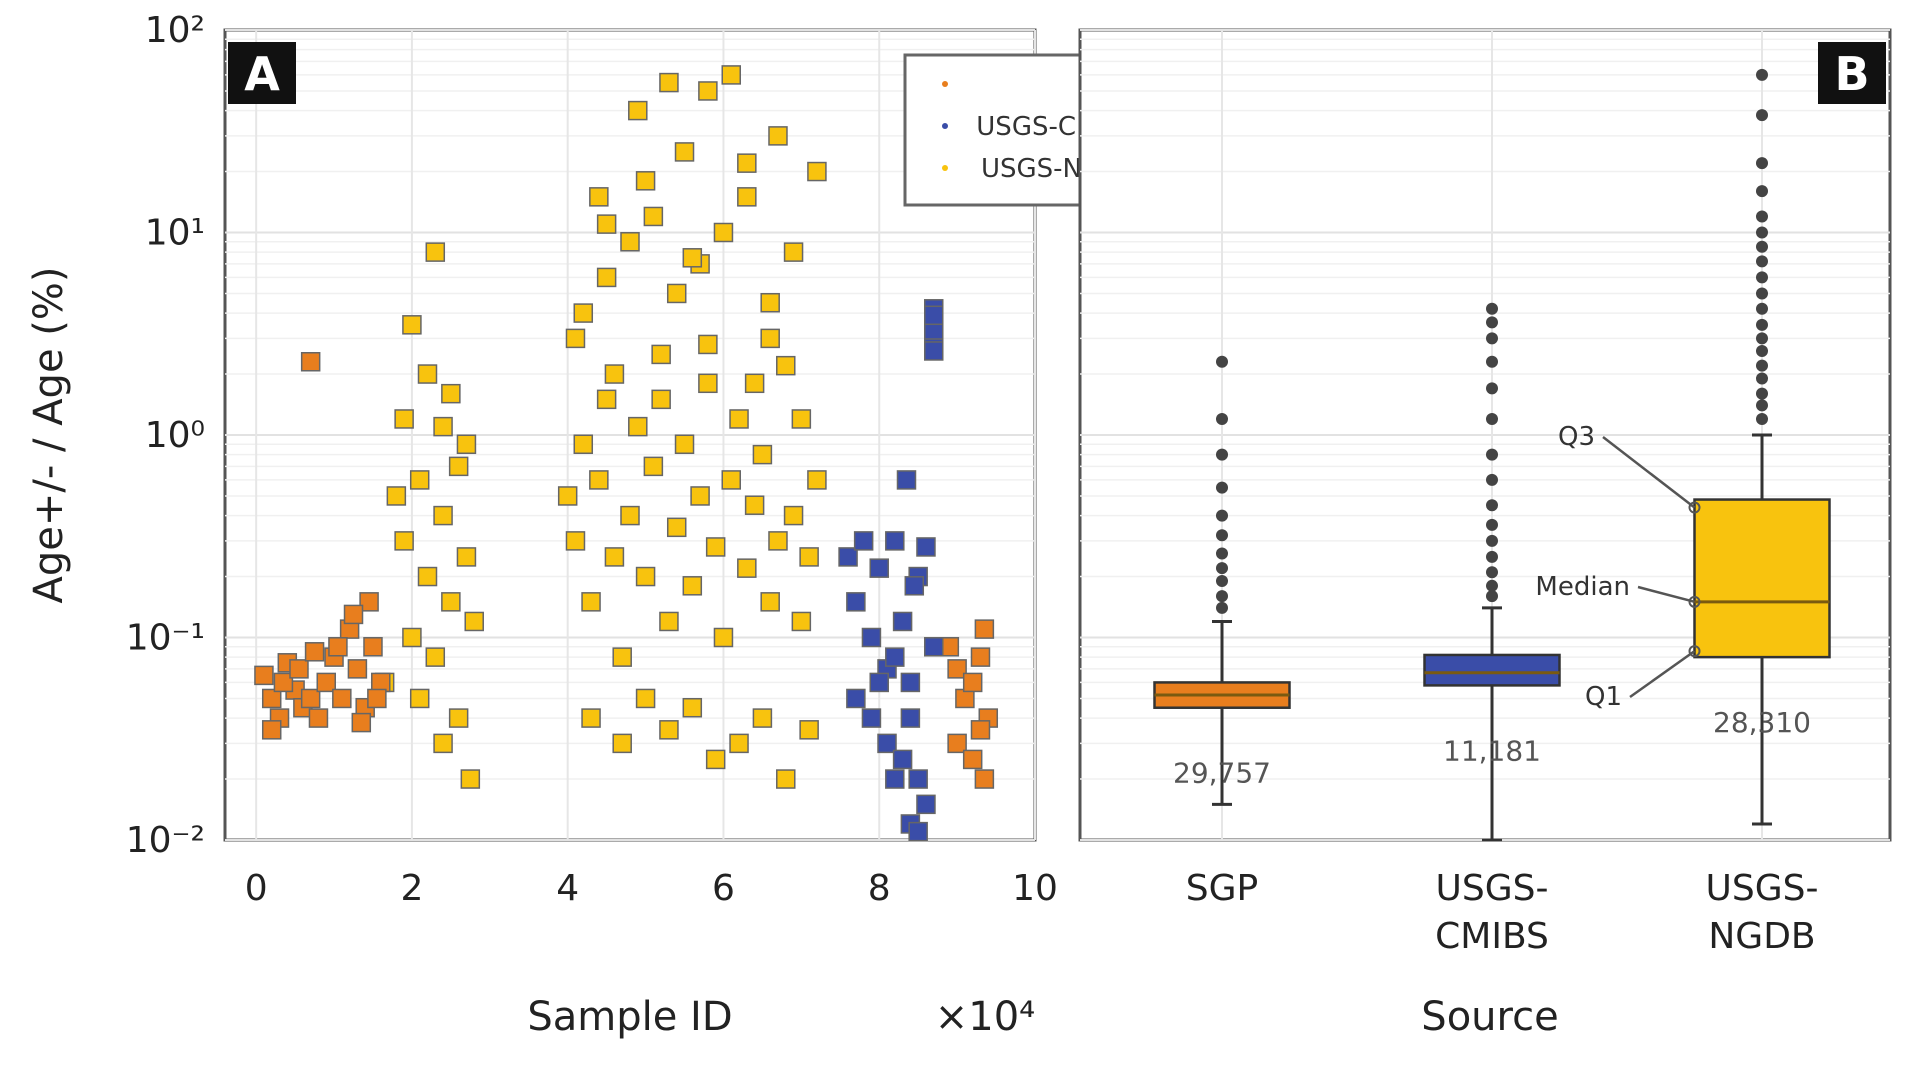 The width and height of the screenshot is (1920, 1075). I want to click on annotation-arrow, so click(1649, 472).